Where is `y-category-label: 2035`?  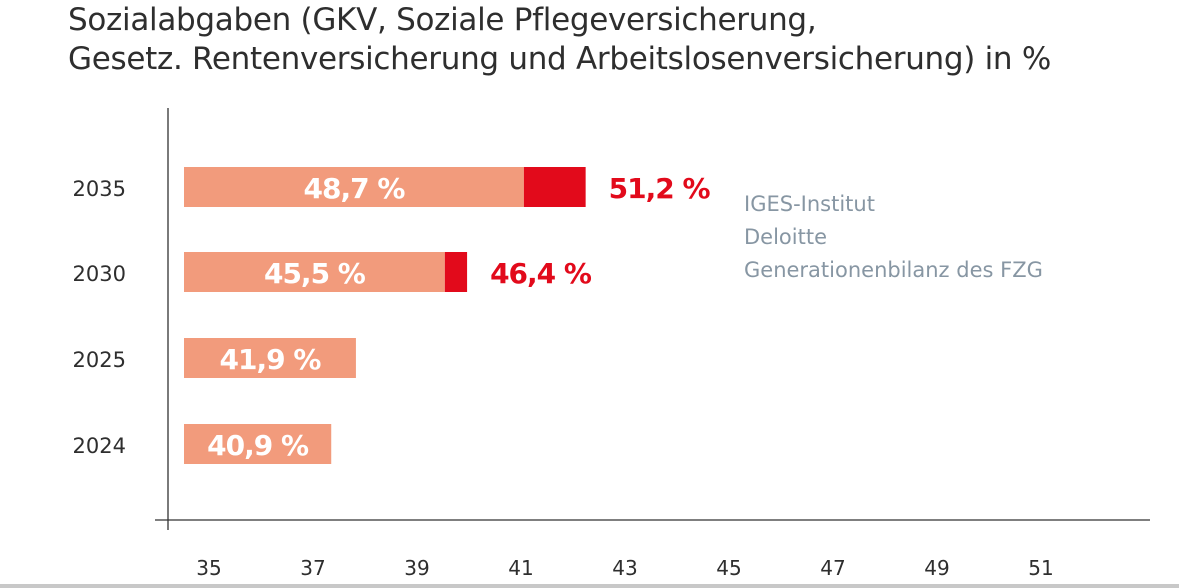 y-category-label: 2035 is located at coordinates (99, 189).